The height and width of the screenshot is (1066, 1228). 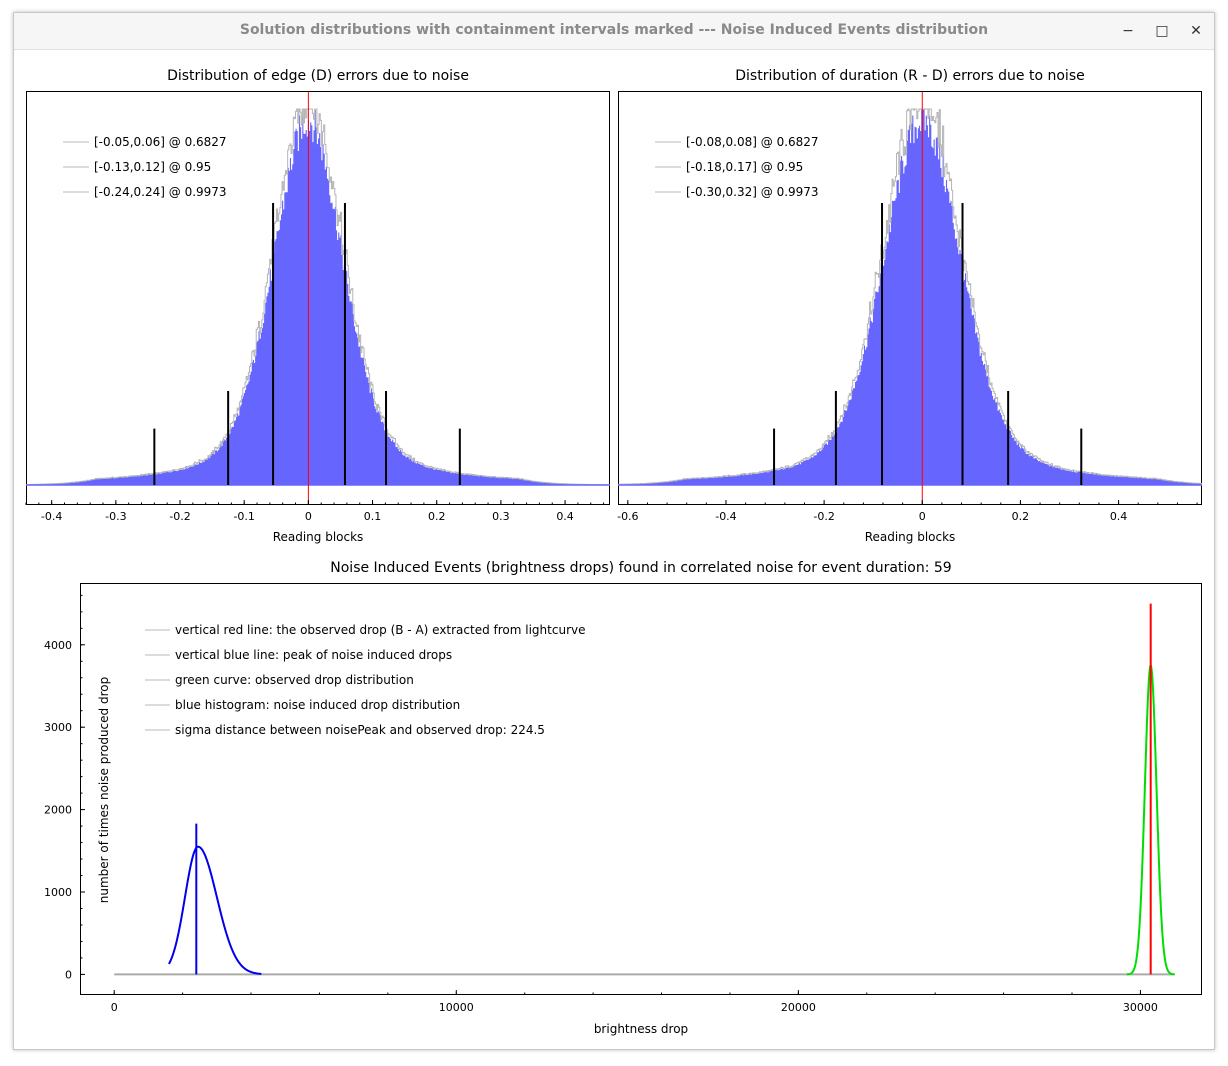 What do you see at coordinates (58, 810) in the screenshot?
I see `y-tick-label: 2000` at bounding box center [58, 810].